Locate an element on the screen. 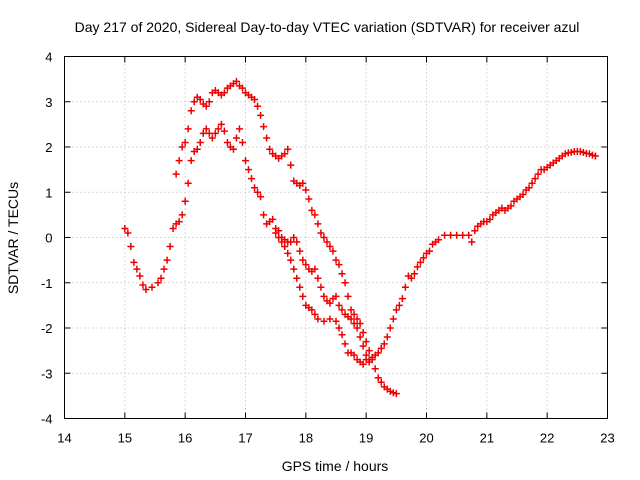 The width and height of the screenshot is (640, 480). x-tick-label: 22 is located at coordinates (547, 438).